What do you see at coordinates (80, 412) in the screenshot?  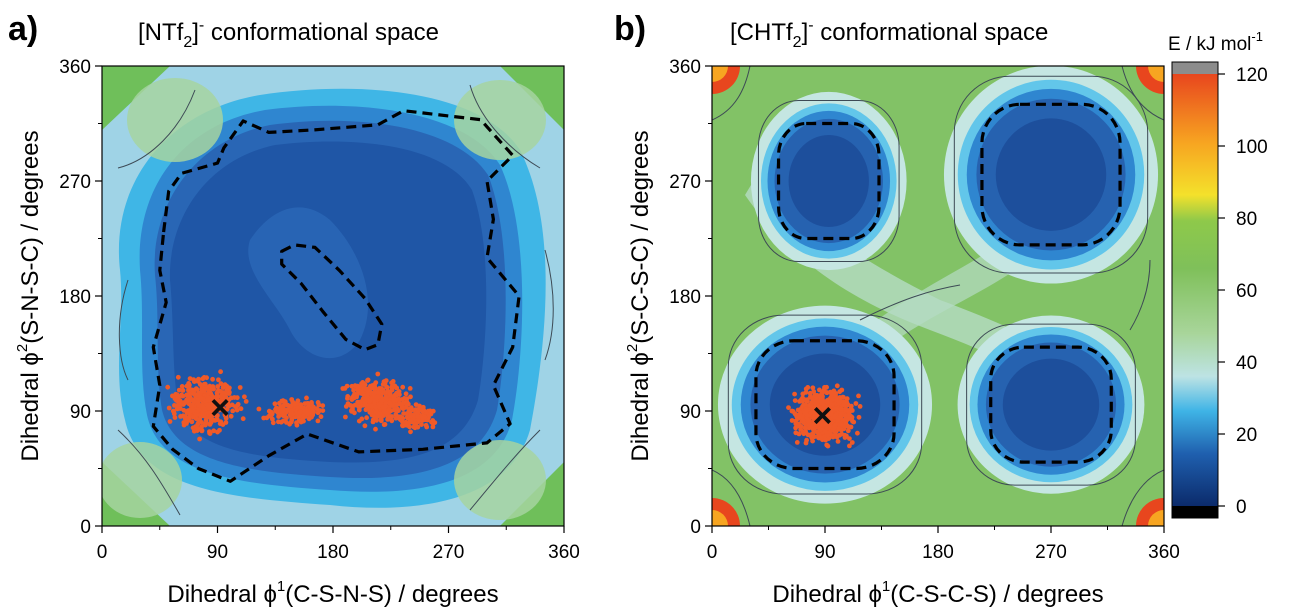 I see `y-tick-label: 90` at bounding box center [80, 412].